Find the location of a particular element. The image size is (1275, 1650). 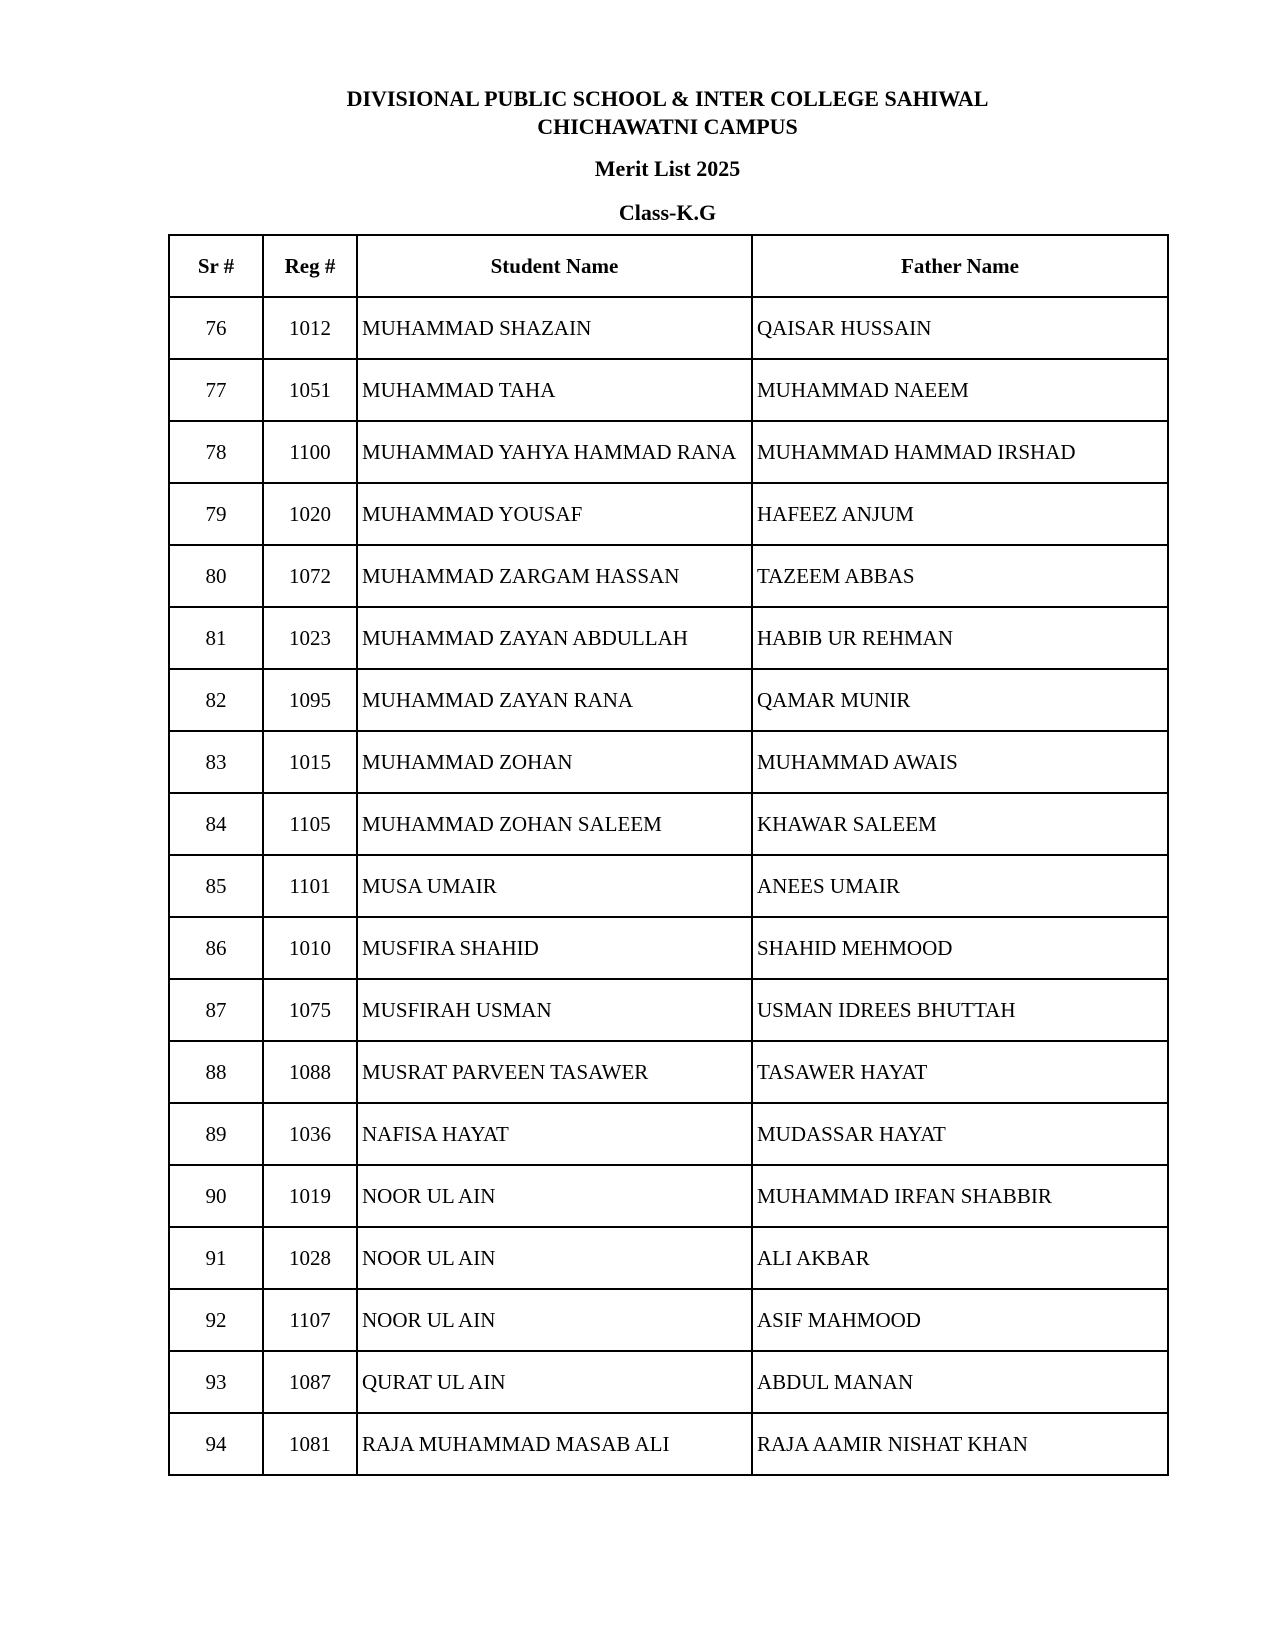

father-name-cell: QAMAR MUNIR is located at coordinates (960, 700).